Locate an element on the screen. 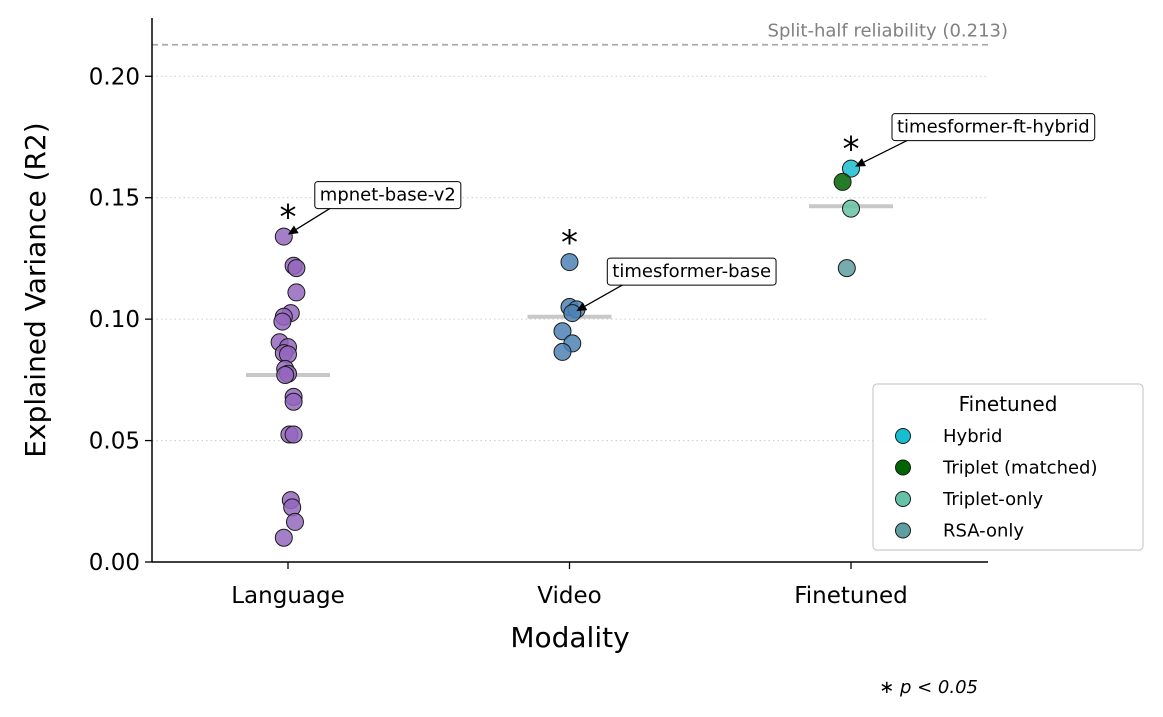 The width and height of the screenshot is (1163, 717). reference-line-label: Split-half reliability (0.213) is located at coordinates (888, 31).